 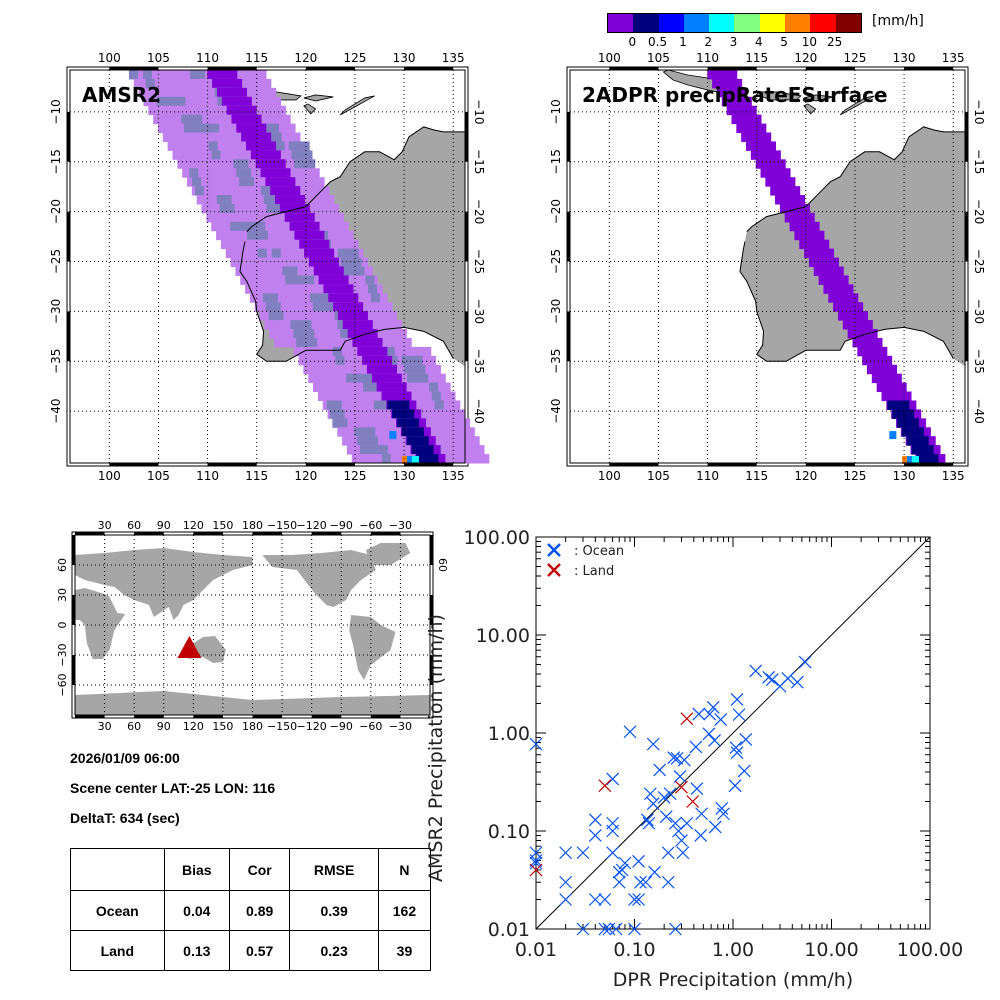 I want to click on legend-marker-icon, so click(x=554, y=550).